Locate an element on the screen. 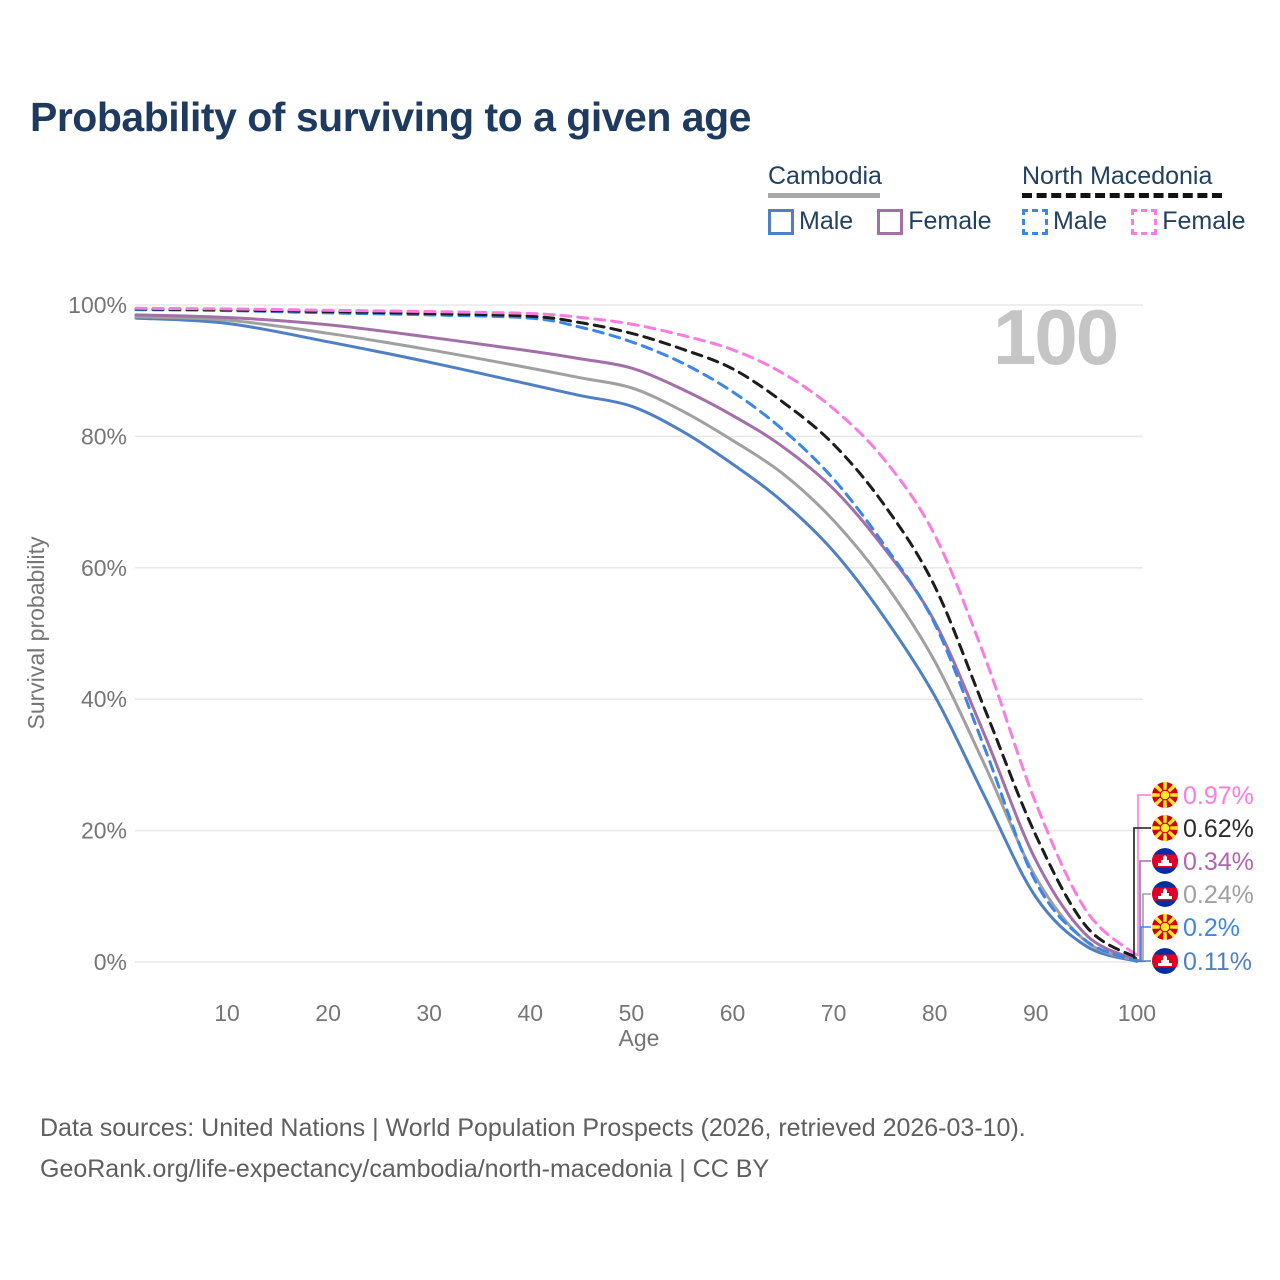  page-title: Probability of surviving to a given age is located at coordinates (390, 117).